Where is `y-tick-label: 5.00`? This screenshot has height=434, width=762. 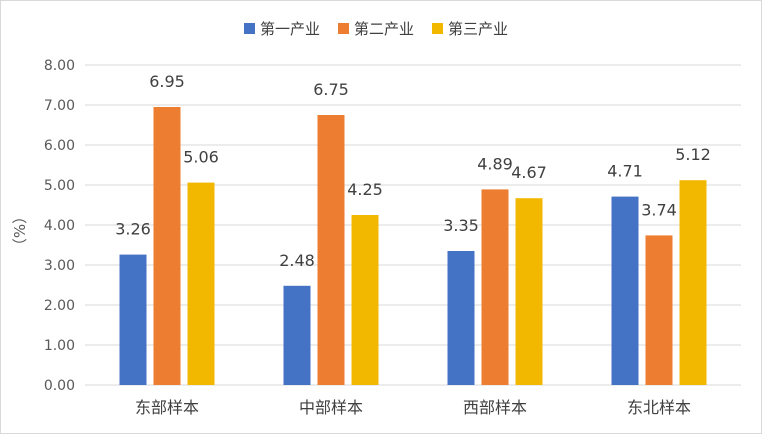
y-tick-label: 5.00 is located at coordinates (59, 186).